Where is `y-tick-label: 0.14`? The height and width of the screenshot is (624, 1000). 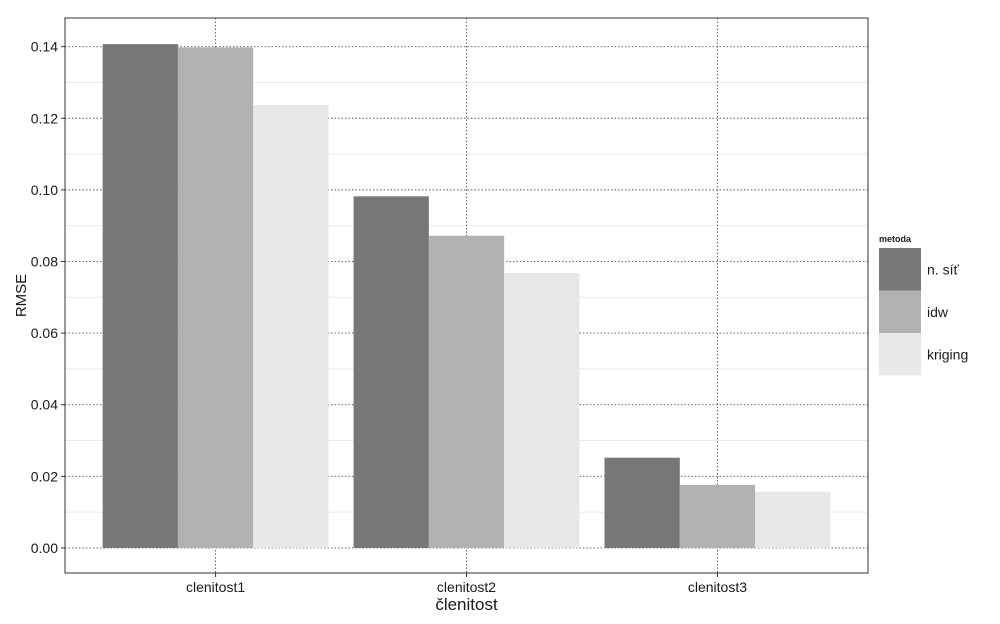
y-tick-label: 0.14 is located at coordinates (44, 47).